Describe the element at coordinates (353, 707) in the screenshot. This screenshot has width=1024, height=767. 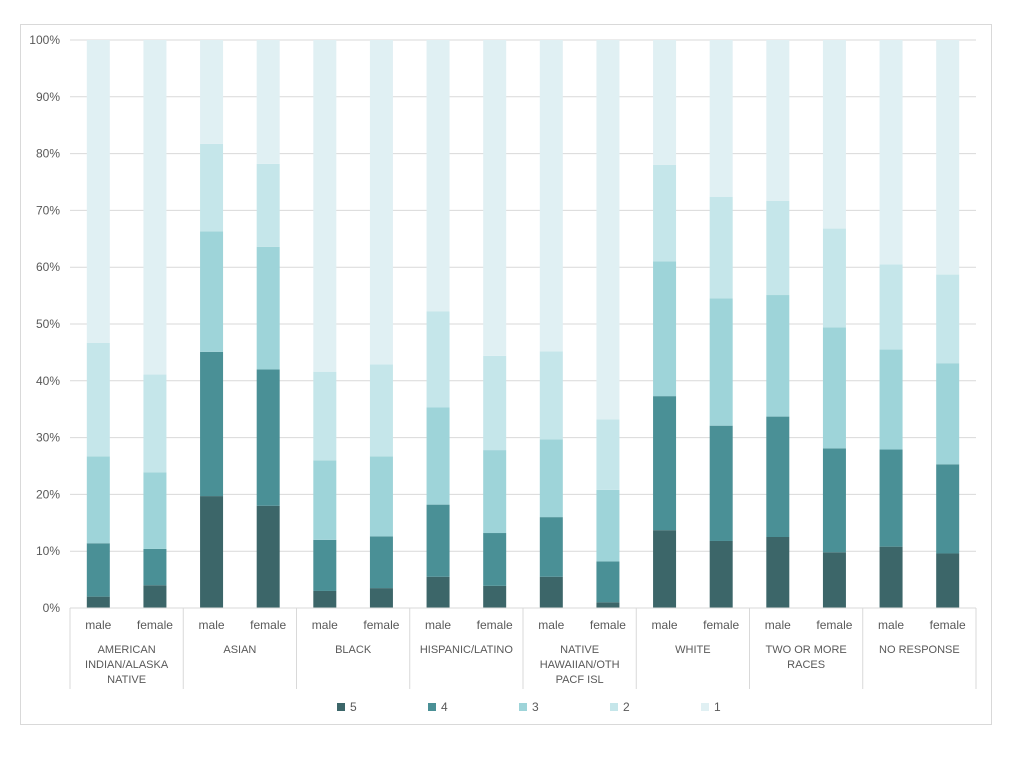
I see `legend-label: 5` at that location.